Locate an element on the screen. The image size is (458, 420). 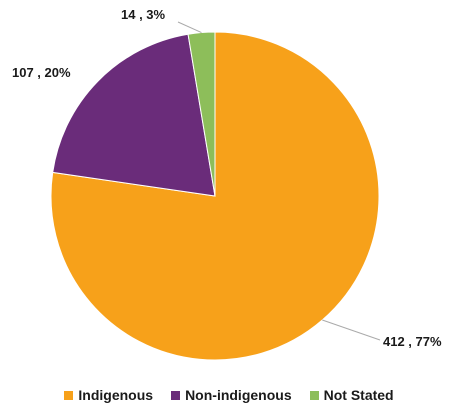
data-label-indigenous: 412 , 77% is located at coordinates (412, 341).